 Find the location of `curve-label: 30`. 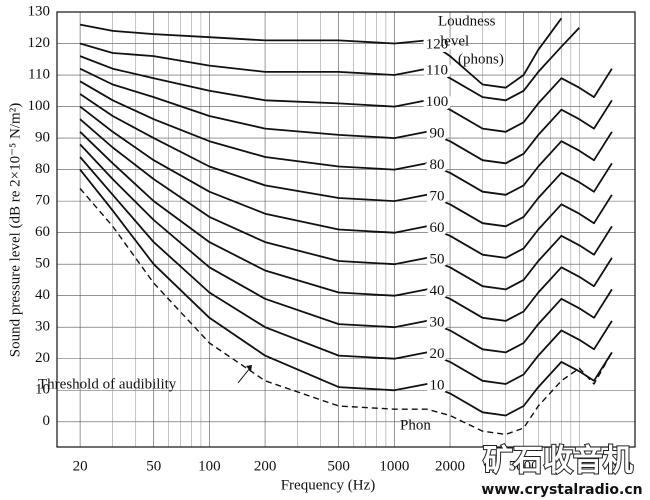

curve-label: 30 is located at coordinates (436, 322).